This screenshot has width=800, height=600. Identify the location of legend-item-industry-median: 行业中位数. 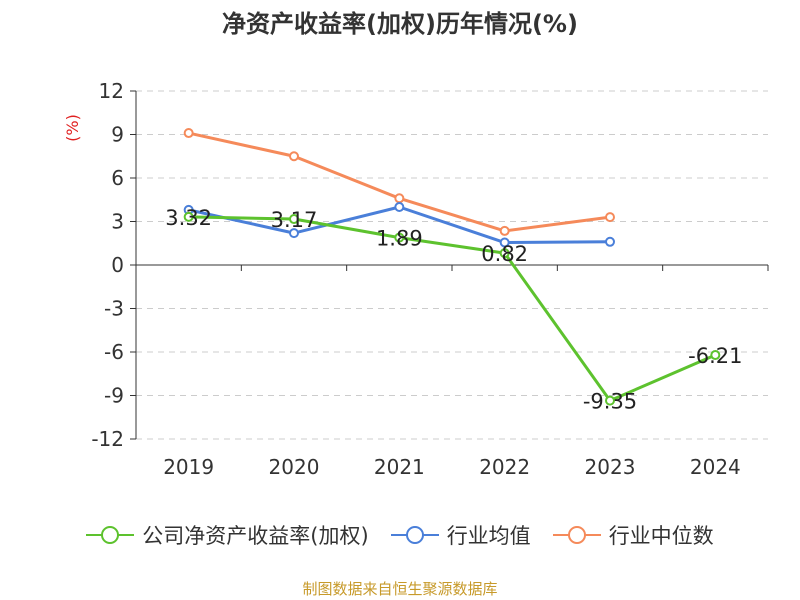
(633, 535).